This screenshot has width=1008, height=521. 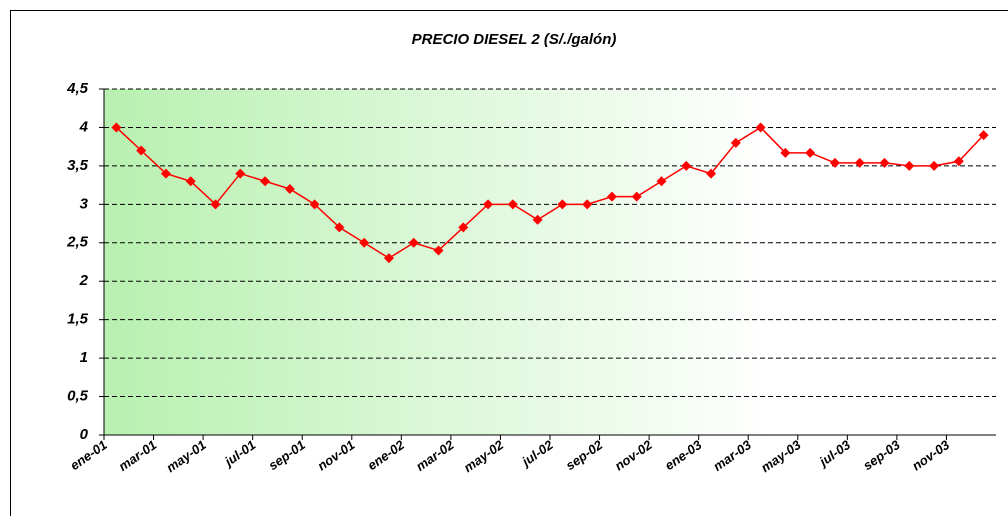 What do you see at coordinates (84, 203) in the screenshot?
I see `y-tick-label: 3` at bounding box center [84, 203].